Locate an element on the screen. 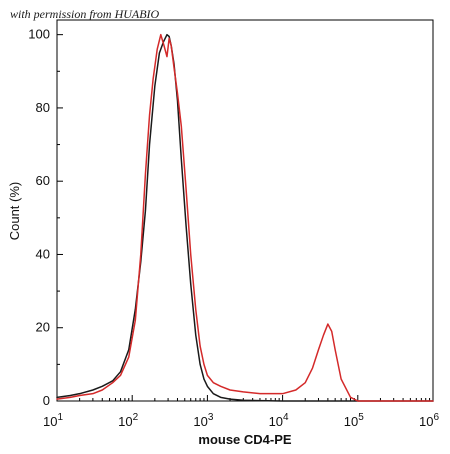  watermark-text: with permission from HUABIO is located at coordinates (85, 14).